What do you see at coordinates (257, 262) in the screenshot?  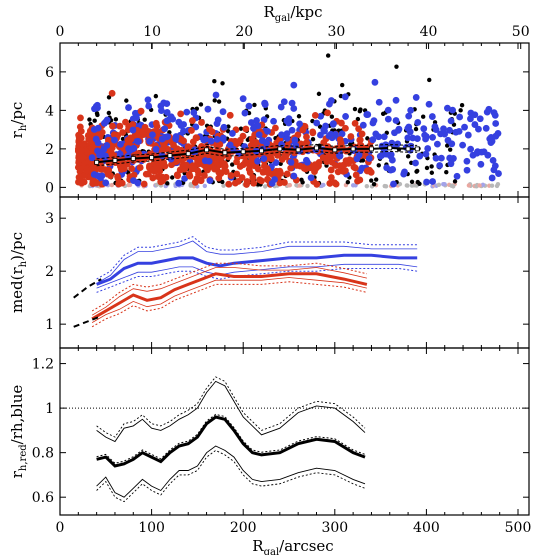 I see `blue-upper-band` at bounding box center [257, 262].